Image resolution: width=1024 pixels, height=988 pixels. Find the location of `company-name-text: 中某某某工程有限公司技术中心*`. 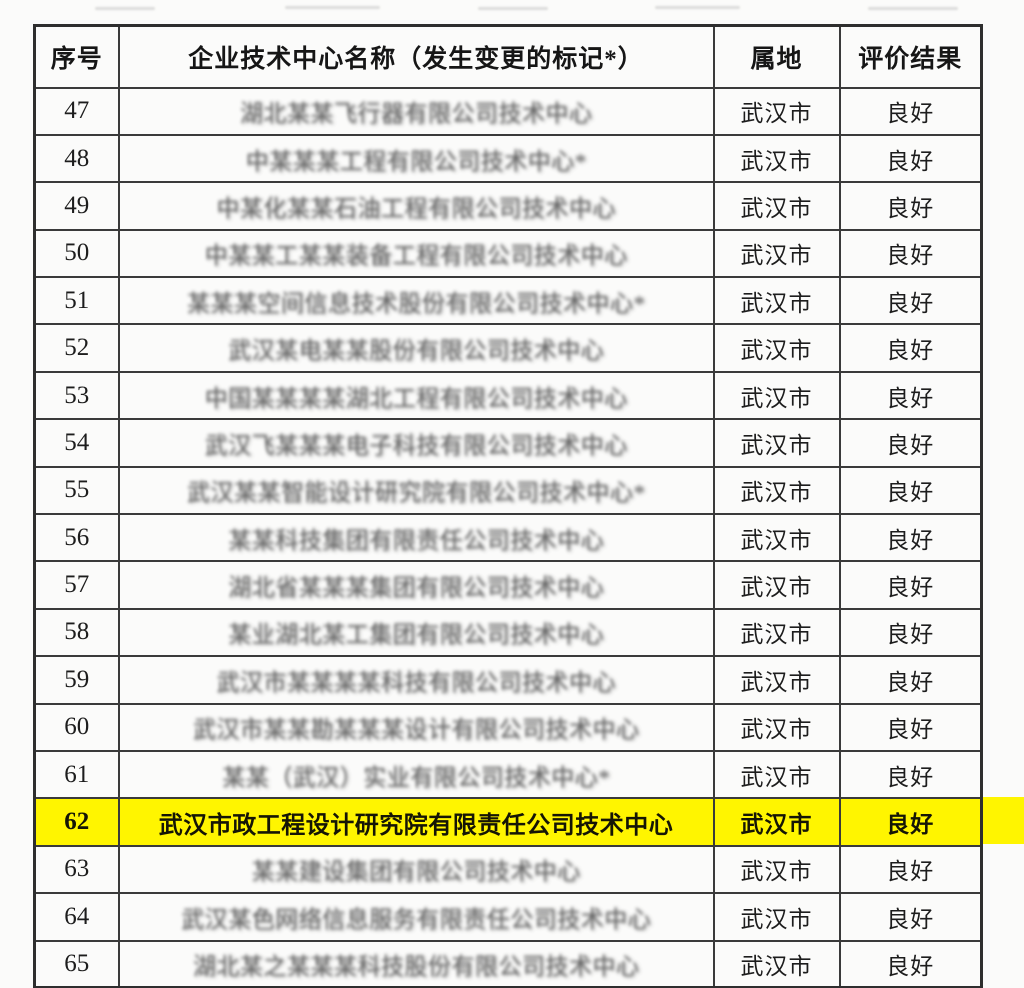

company-name-text: 中某某某工程有限公司技术中心* is located at coordinates (416, 161).